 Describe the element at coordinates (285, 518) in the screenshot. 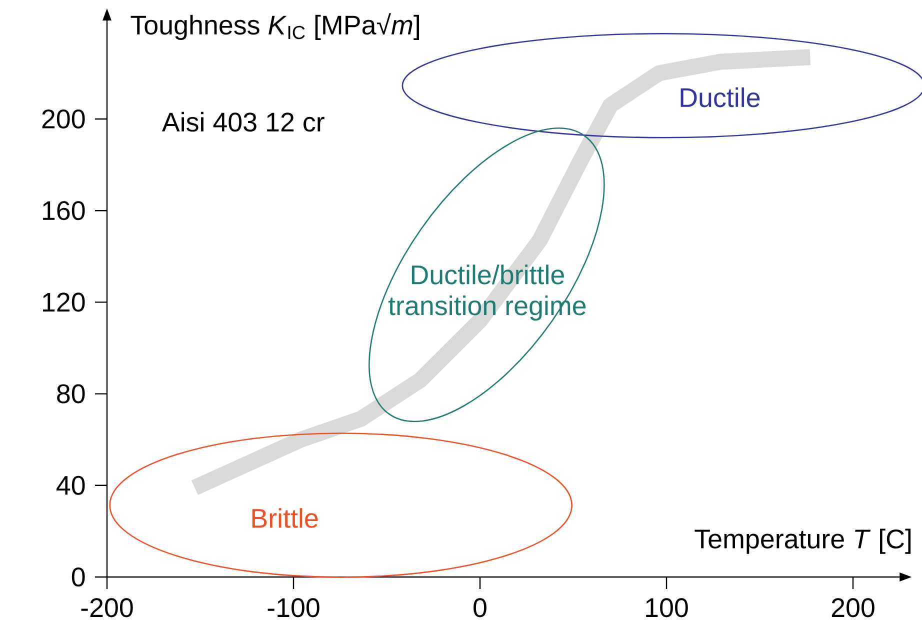

I see `annotation: Brittle` at that location.